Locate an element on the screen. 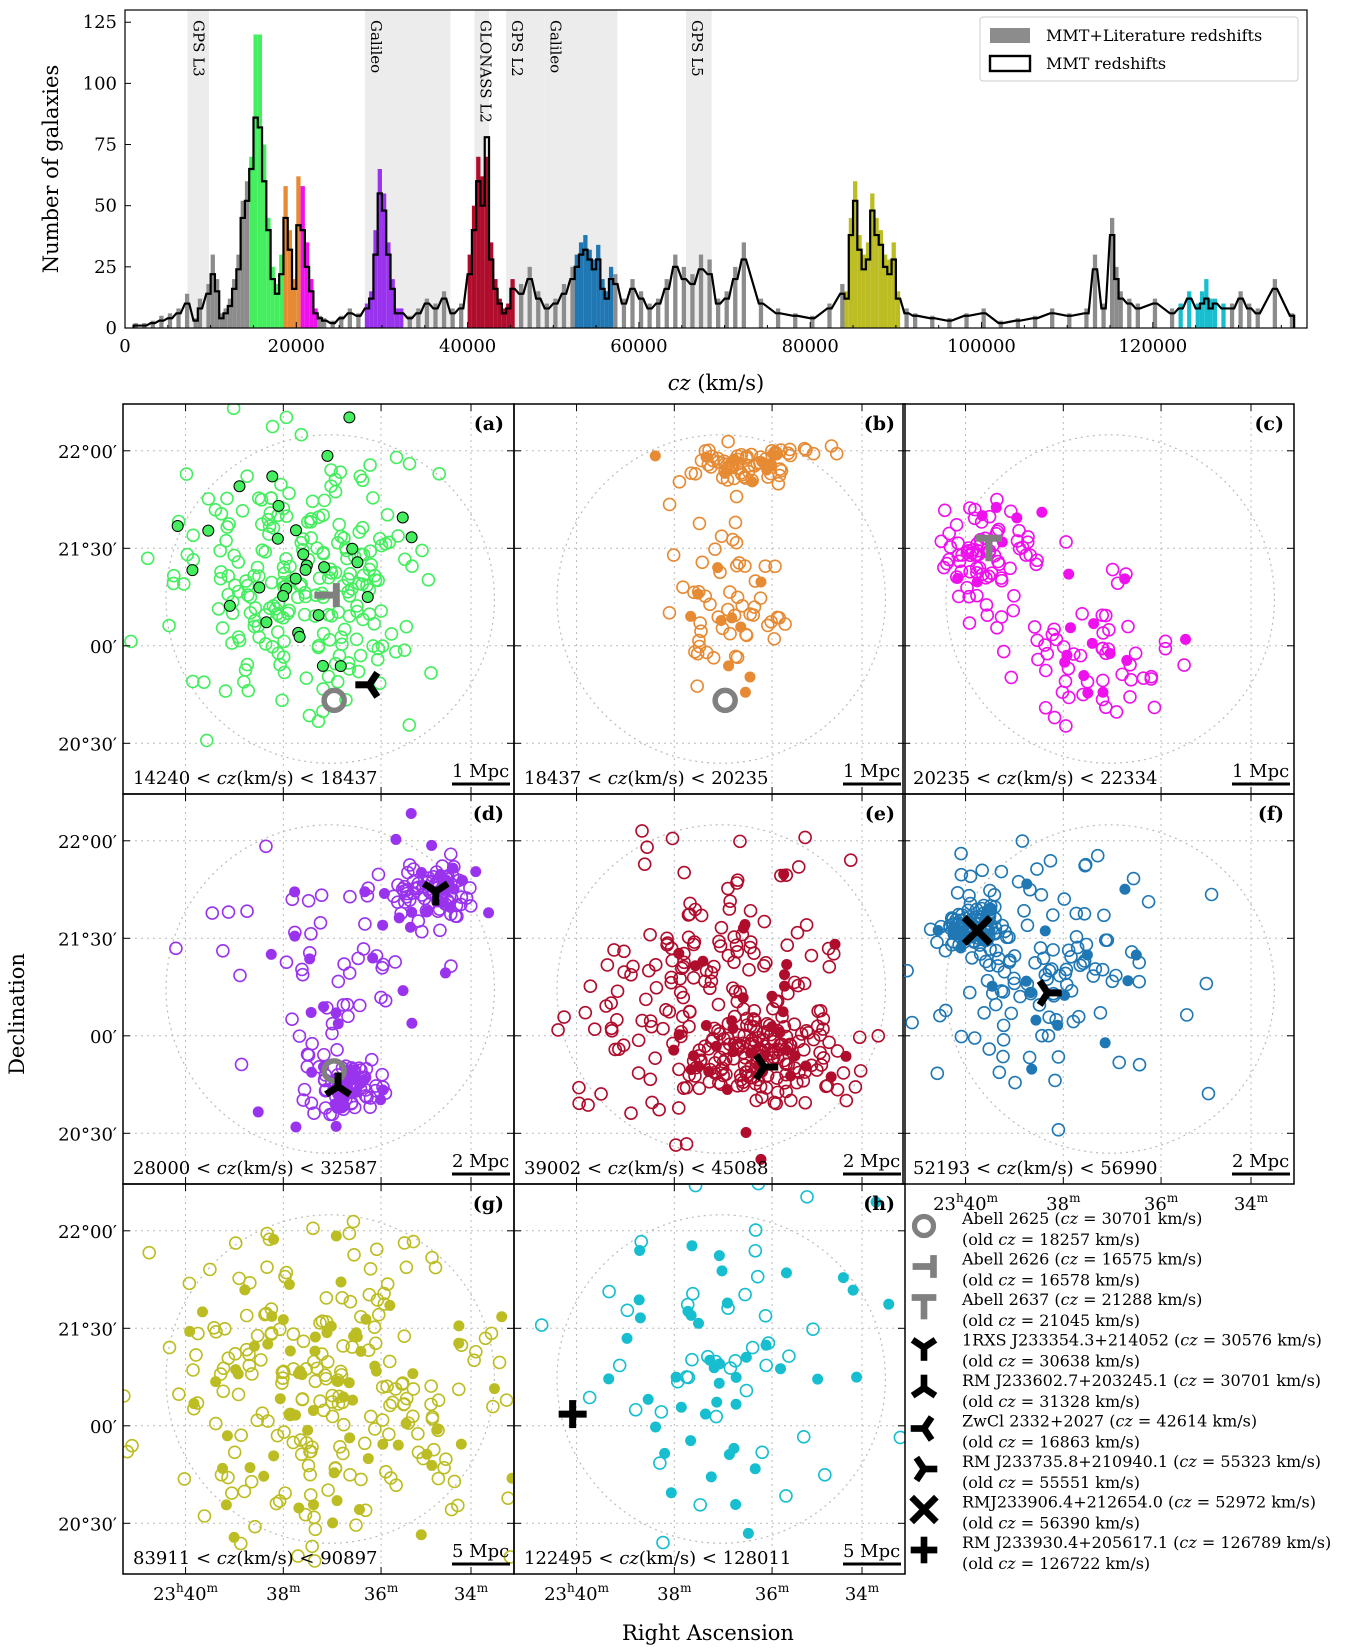 This screenshot has width=1363, height=1651. cluster-legend-name: Abell 2625 (cz = 30701 km/s) is located at coordinates (1081, 1218).